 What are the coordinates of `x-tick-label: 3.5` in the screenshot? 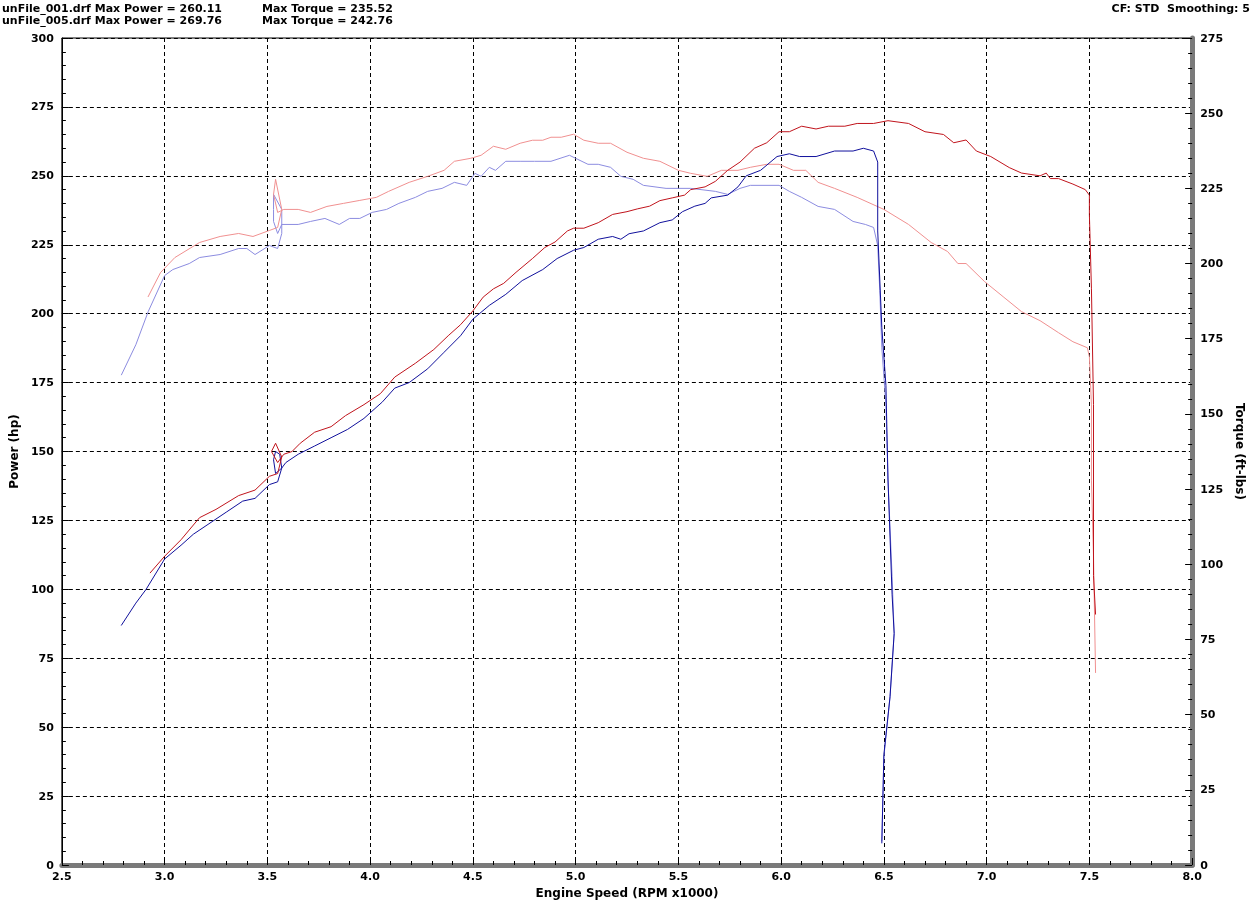 It's located at (267, 876).